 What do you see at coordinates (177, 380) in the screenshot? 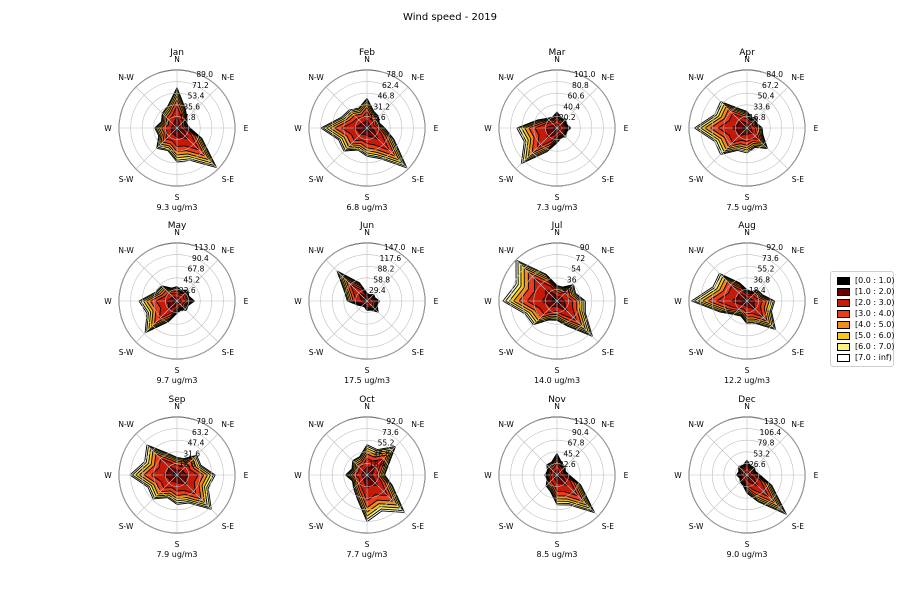
I see `subplot-caption: 9.7 ug/m3` at bounding box center [177, 380].